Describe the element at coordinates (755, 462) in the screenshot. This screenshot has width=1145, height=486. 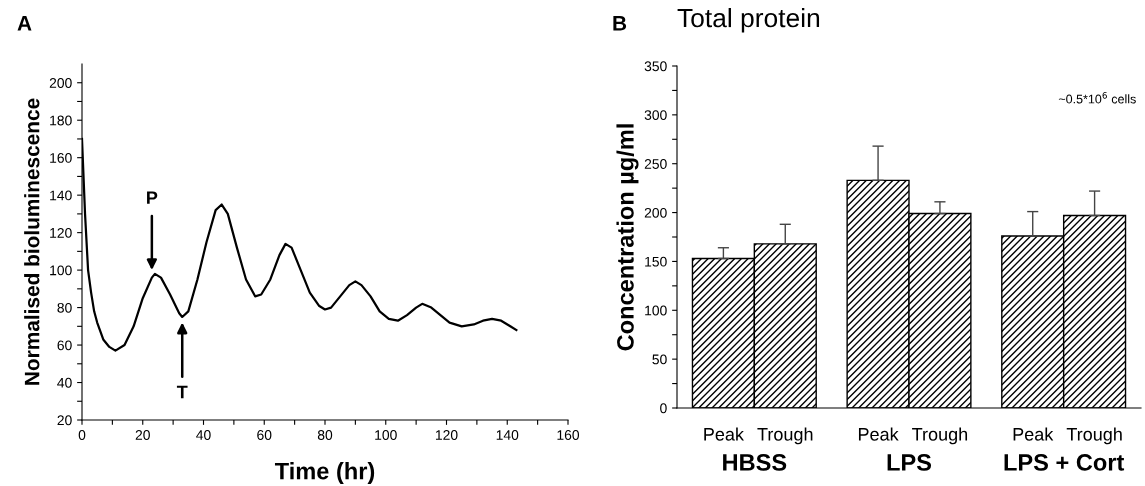
I see `x-tick-label: HBSS` at that location.